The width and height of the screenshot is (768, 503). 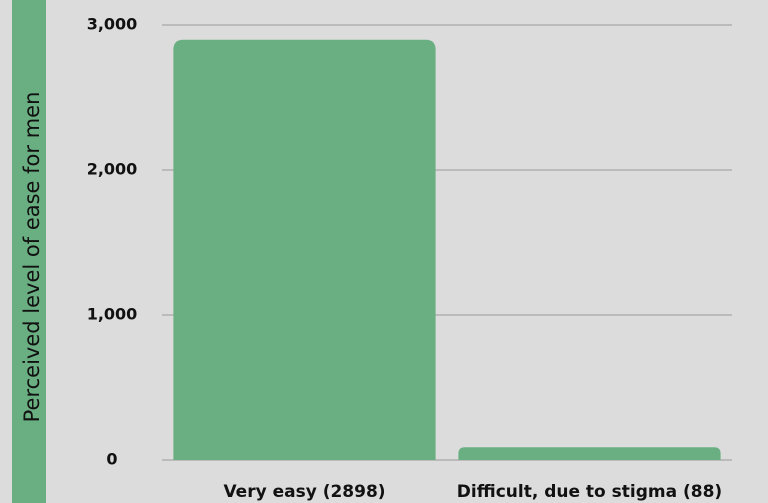 I want to click on y-tick-label: 2,000, so click(x=112, y=169).